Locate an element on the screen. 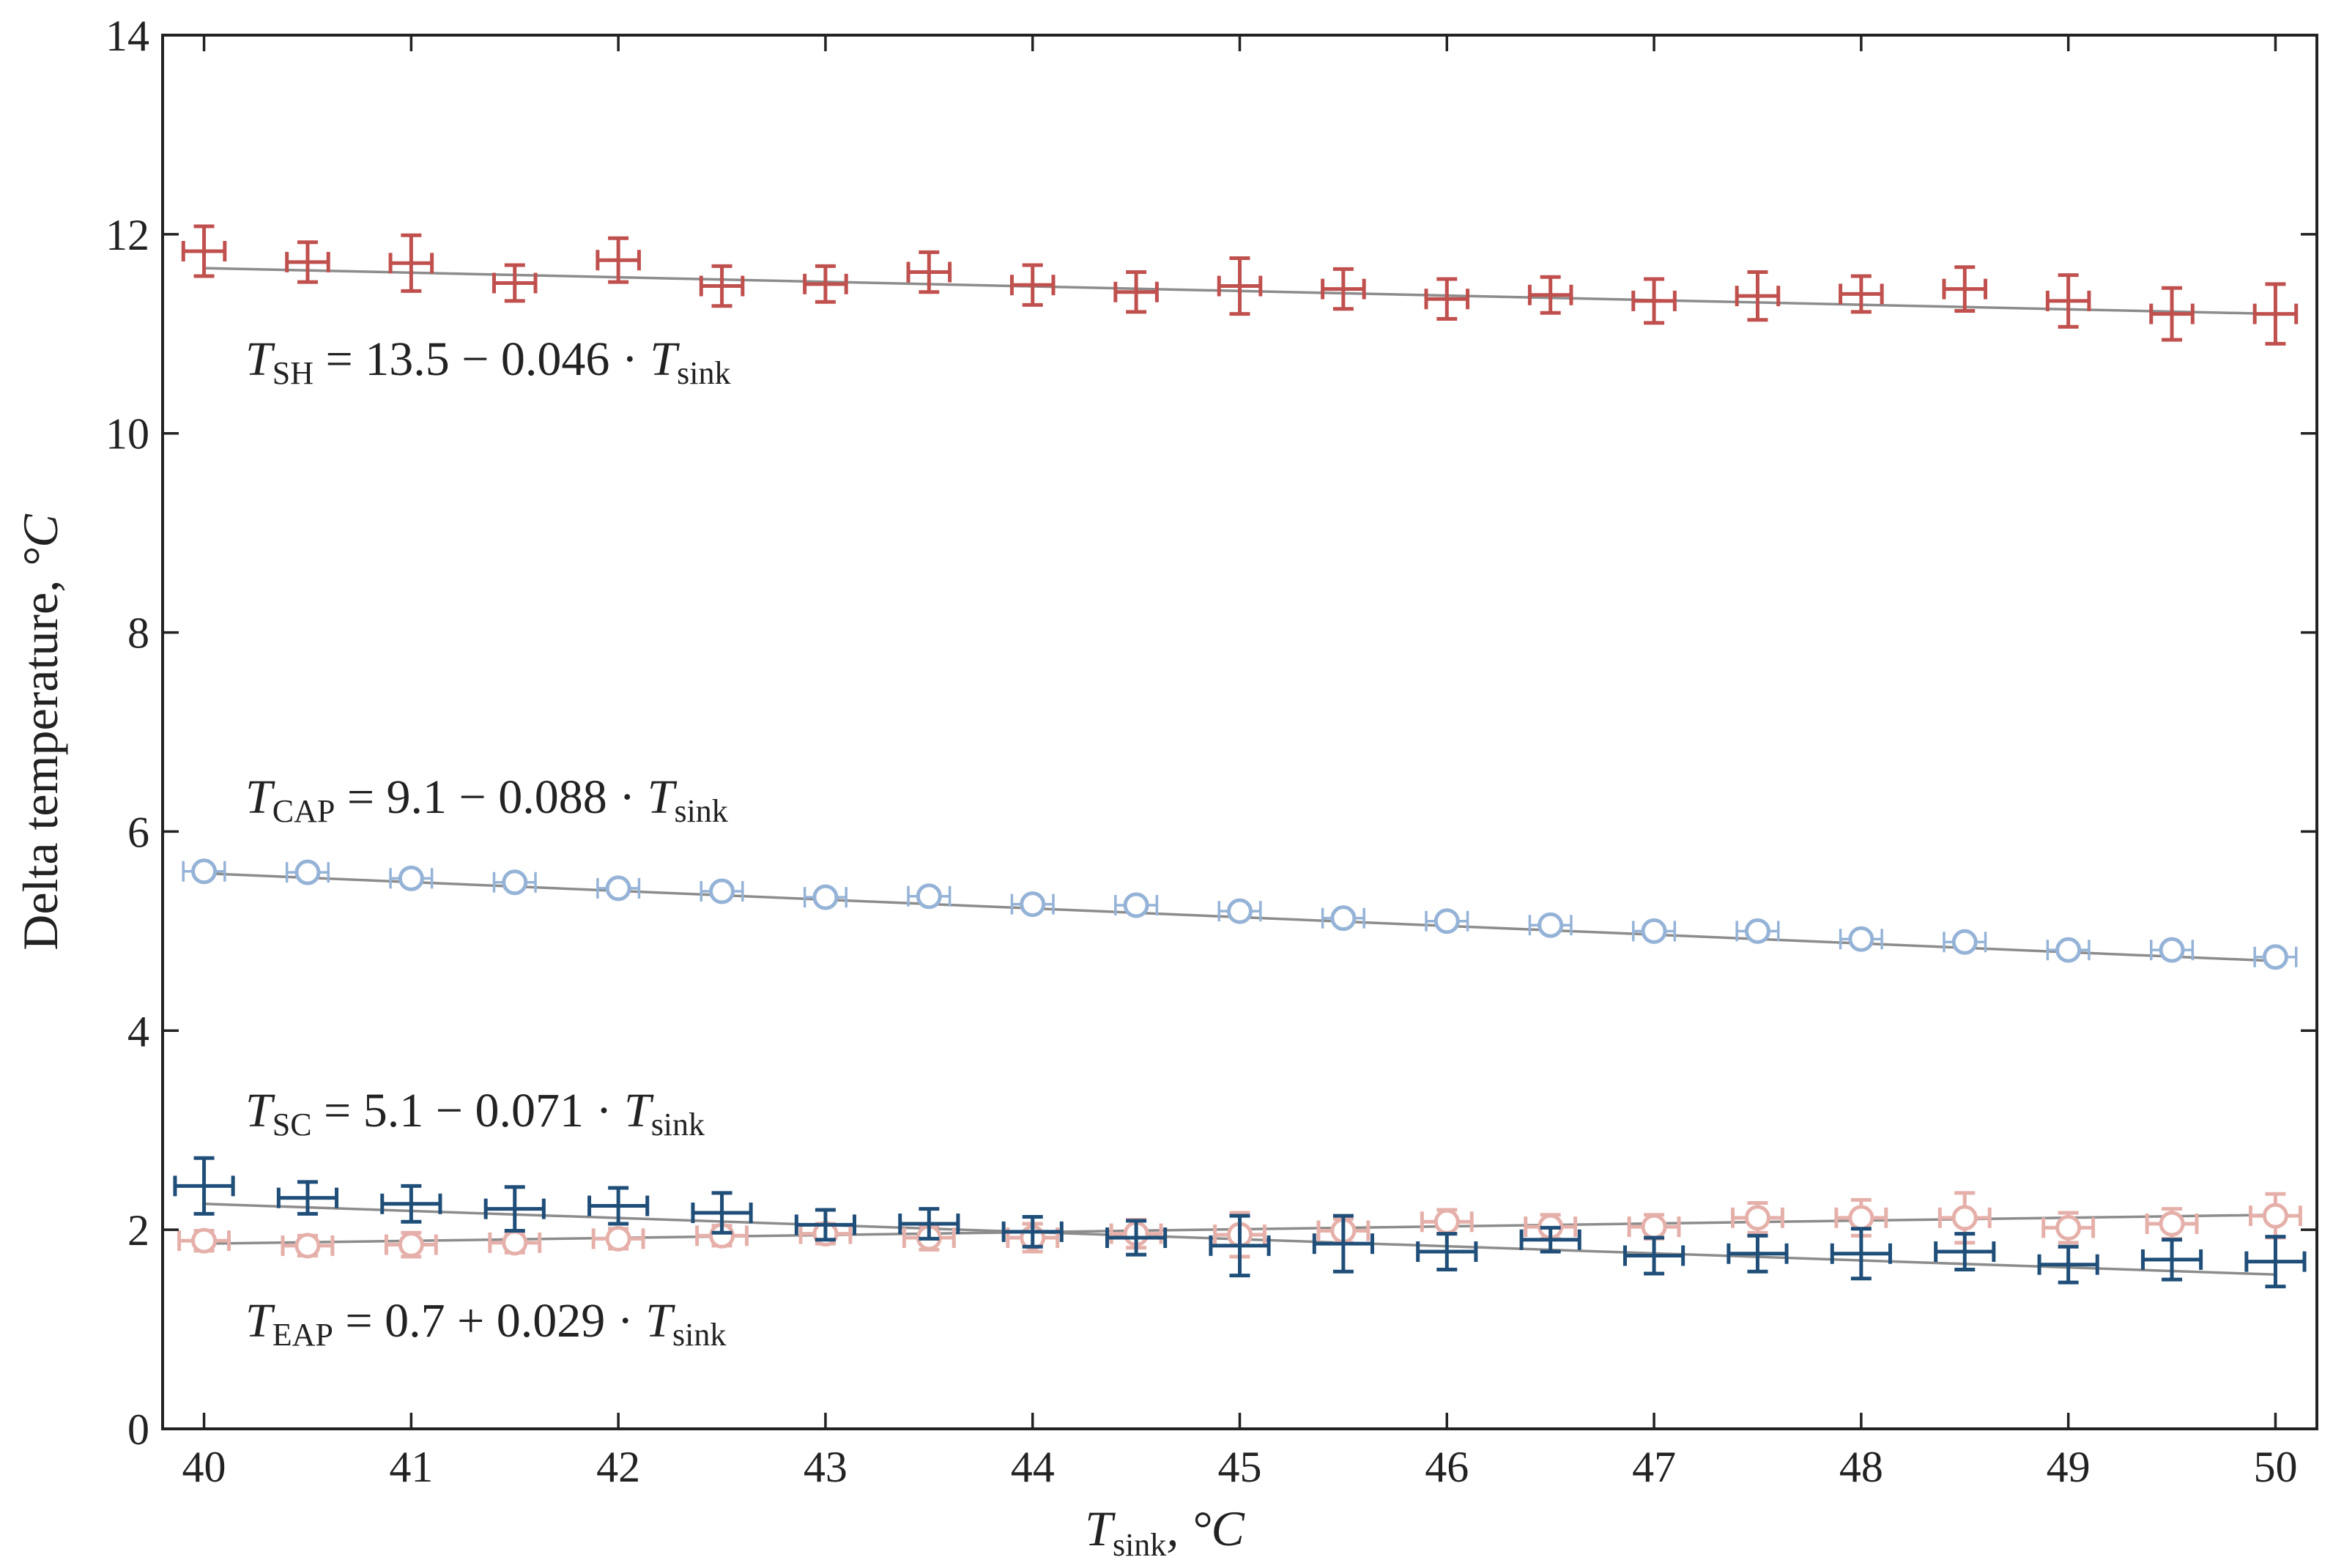 The image size is (2333, 1568). x-tick-label: 47 is located at coordinates (1654, 1467).